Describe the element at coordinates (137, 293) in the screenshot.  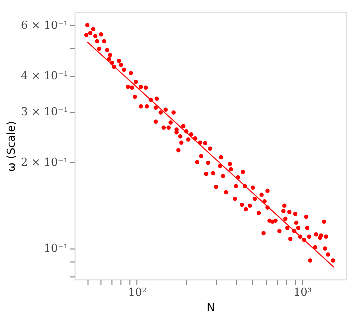
I see `x-tick-label: 10²` at that location.